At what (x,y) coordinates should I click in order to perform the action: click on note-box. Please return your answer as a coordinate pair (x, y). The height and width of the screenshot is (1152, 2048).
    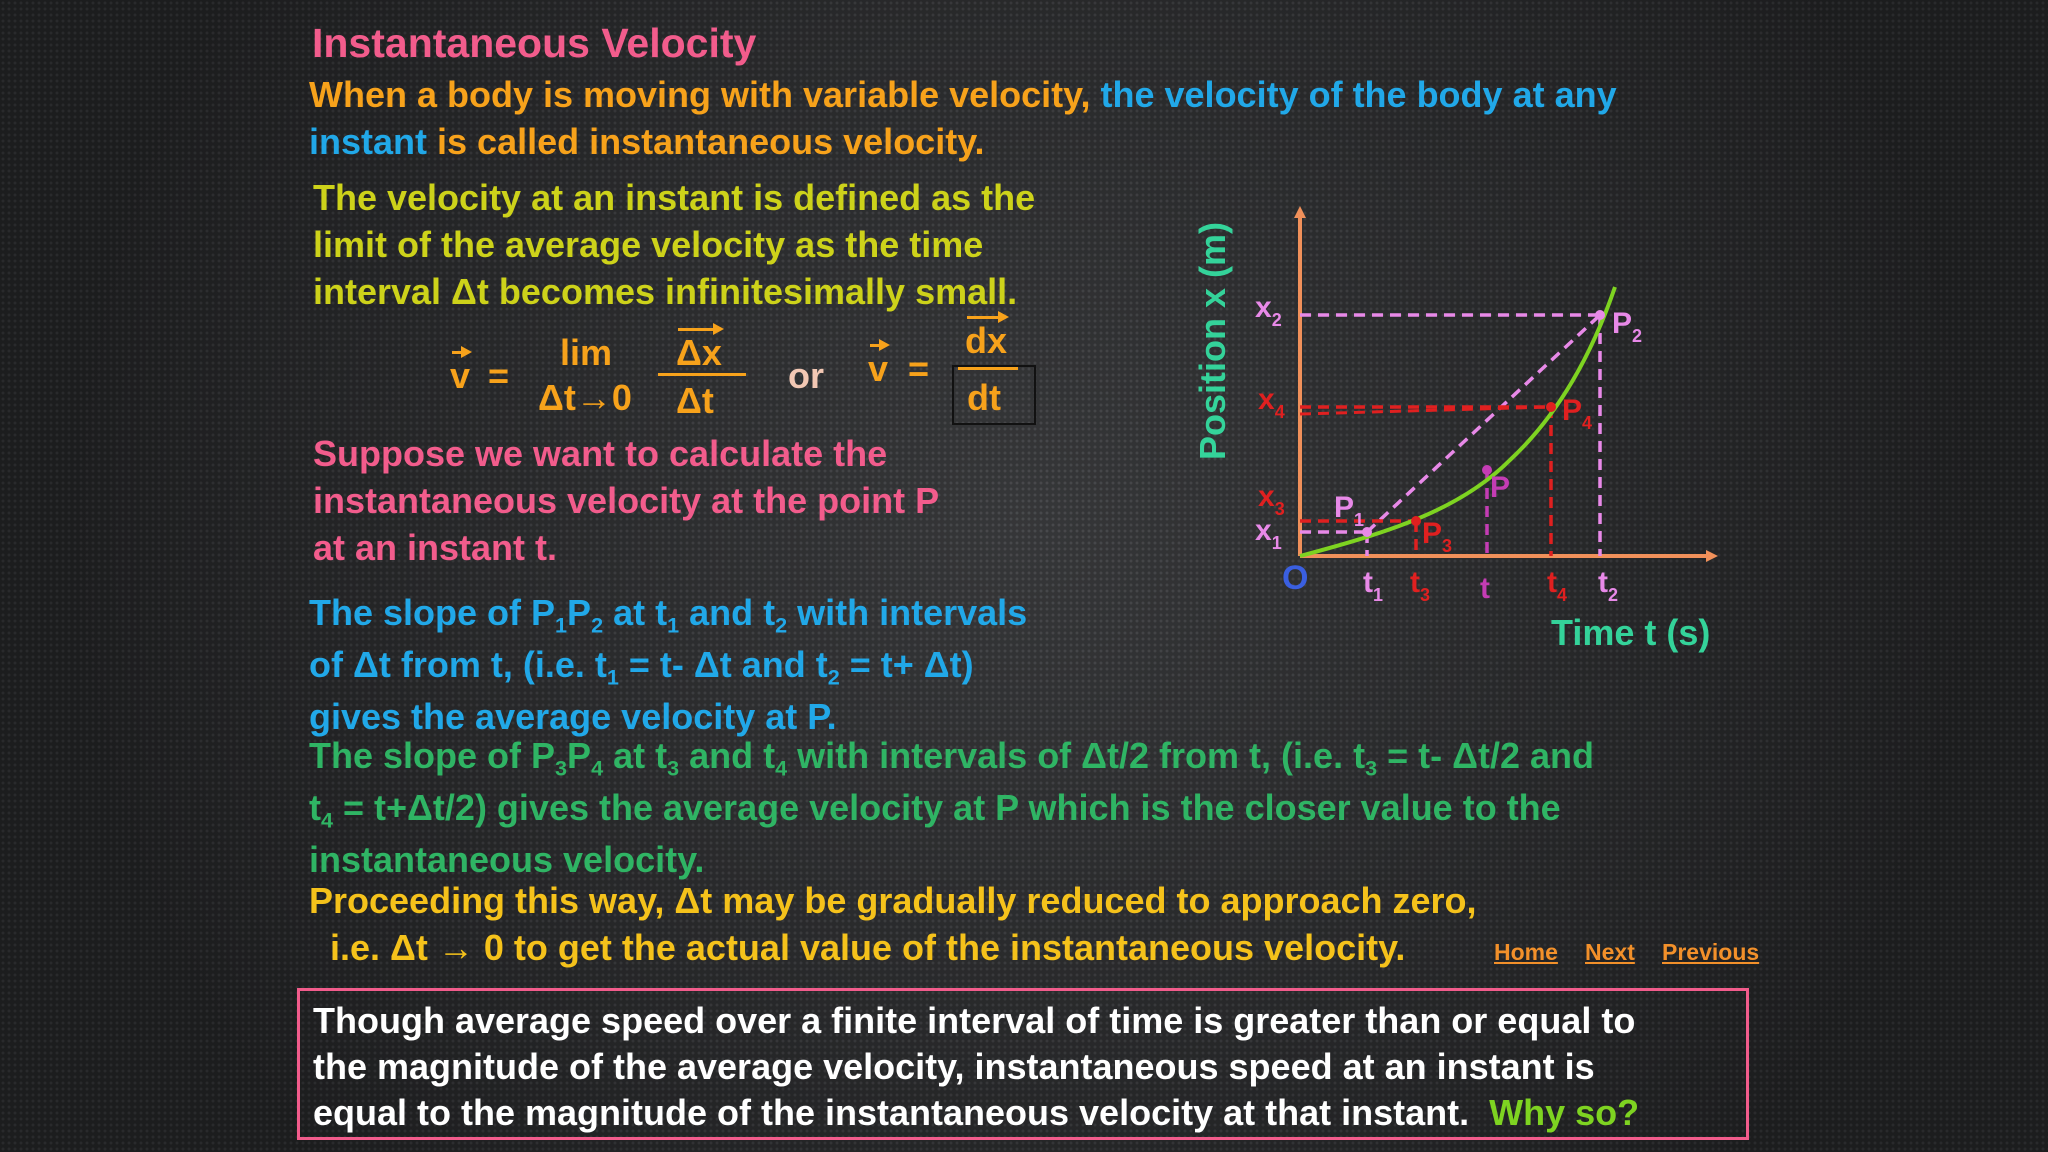
    Looking at the image, I should click on (1023, 1064).